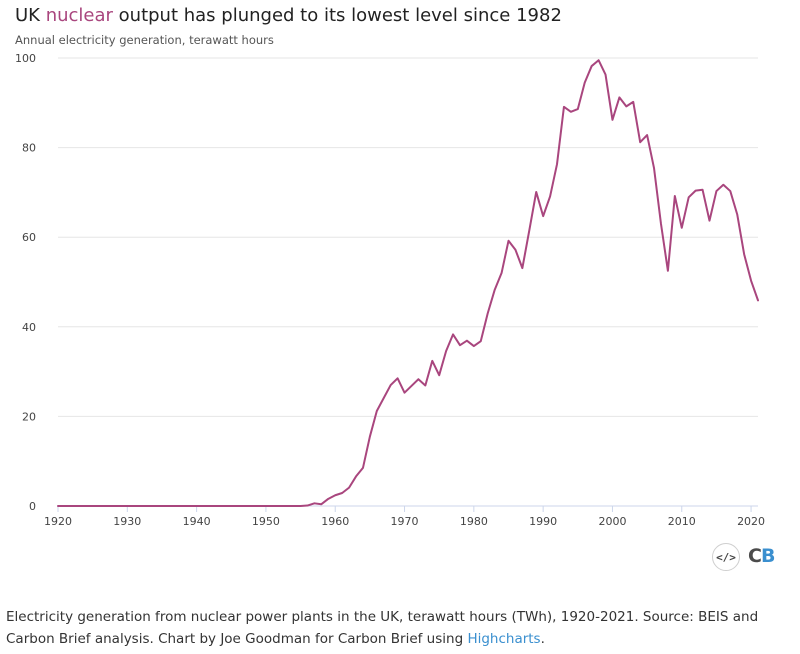 Image resolution: width=800 pixels, height=654 pixels. I want to click on carbon-brief-logo: CB, so click(762, 556).